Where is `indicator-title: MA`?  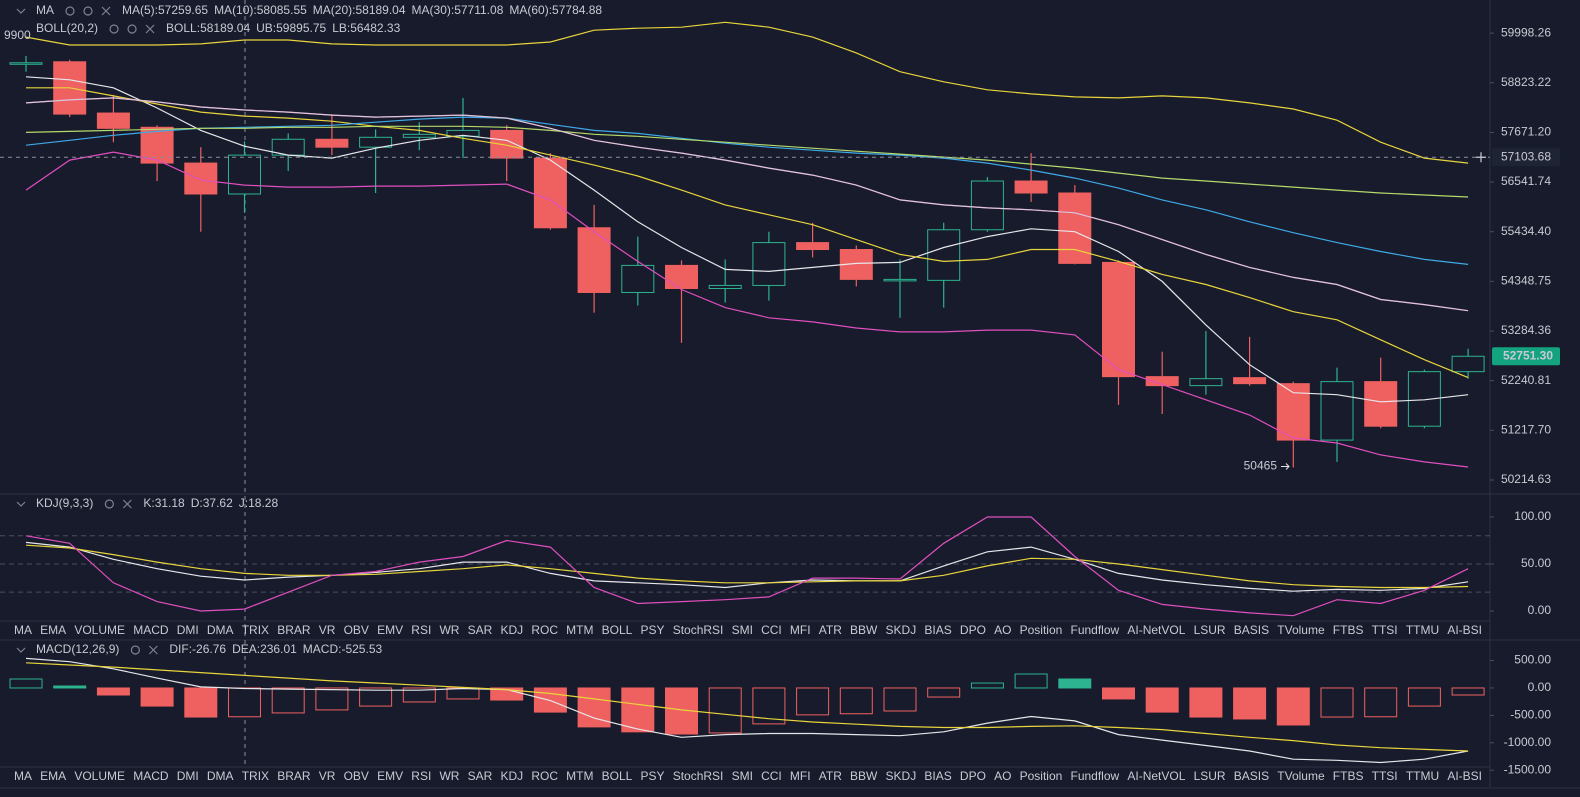
indicator-title: MA is located at coordinates (45, 10).